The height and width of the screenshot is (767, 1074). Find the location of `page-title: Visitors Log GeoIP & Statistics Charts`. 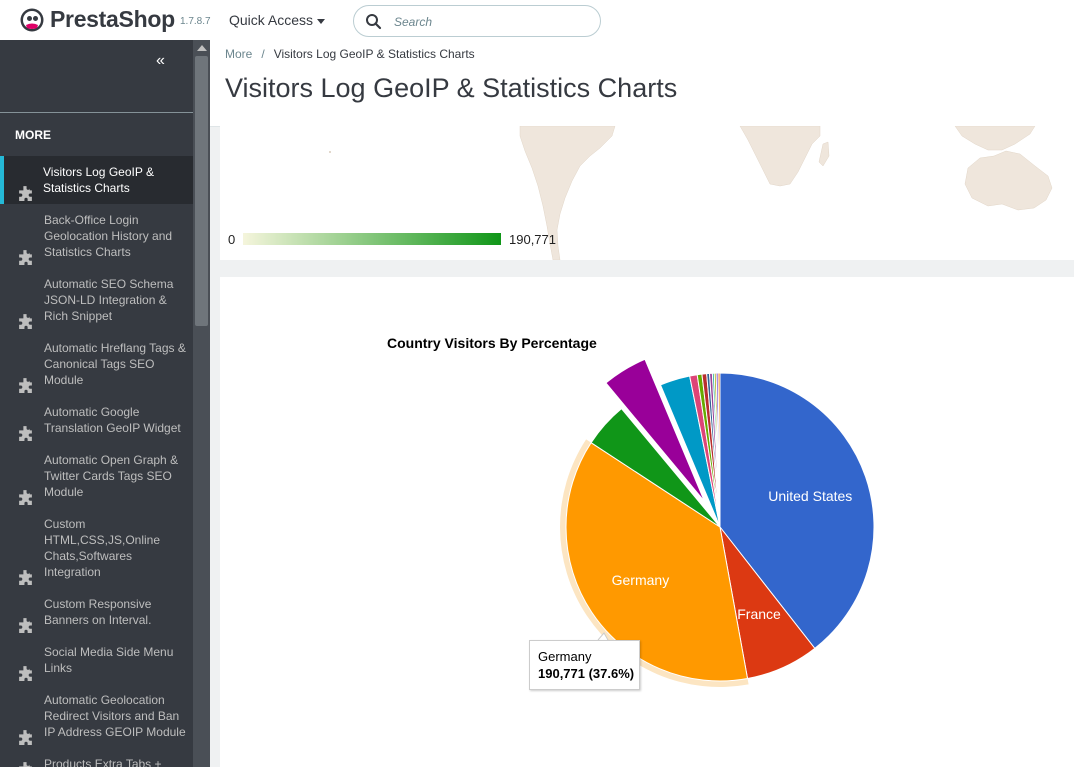

page-title: Visitors Log GeoIP & Statistics Charts is located at coordinates (451, 88).